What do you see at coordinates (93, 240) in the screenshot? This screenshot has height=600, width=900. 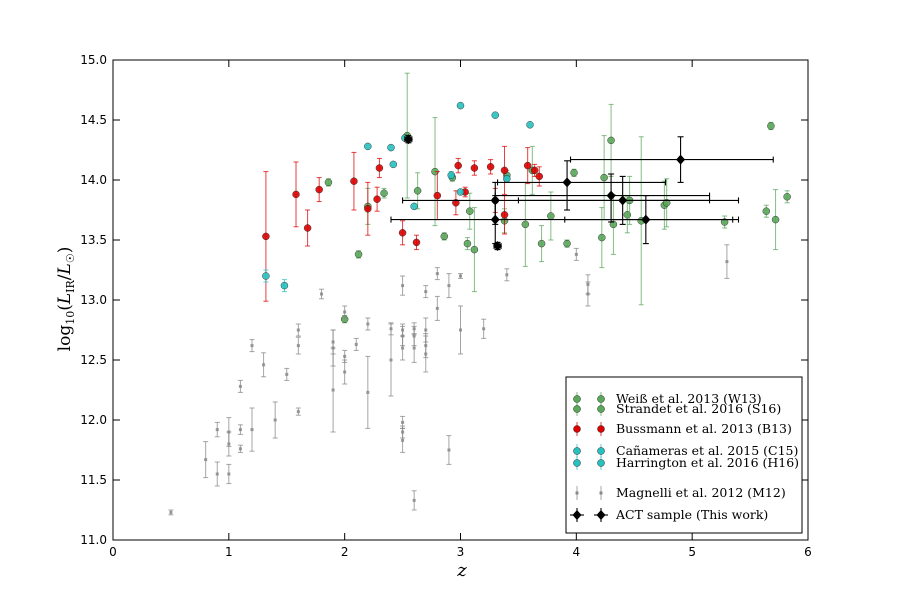 I see `y-tick-label: 13.5` at bounding box center [93, 240].